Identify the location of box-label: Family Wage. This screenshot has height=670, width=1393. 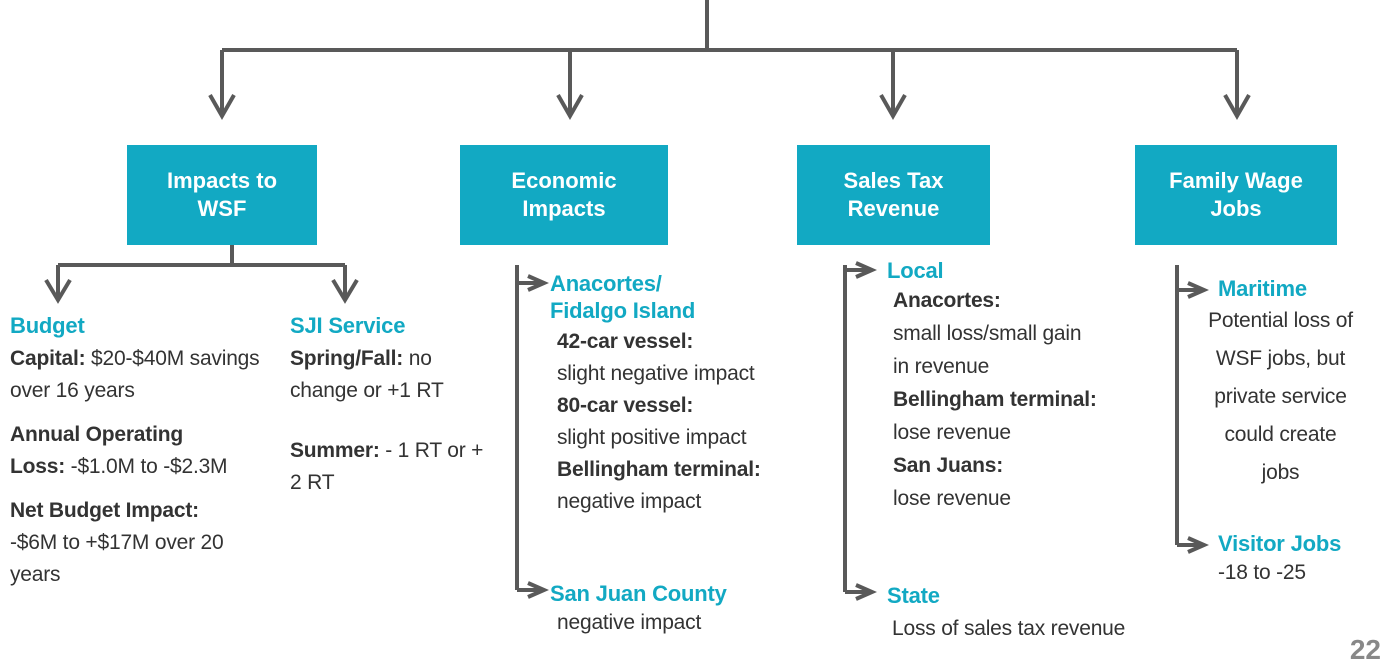
(1236, 180).